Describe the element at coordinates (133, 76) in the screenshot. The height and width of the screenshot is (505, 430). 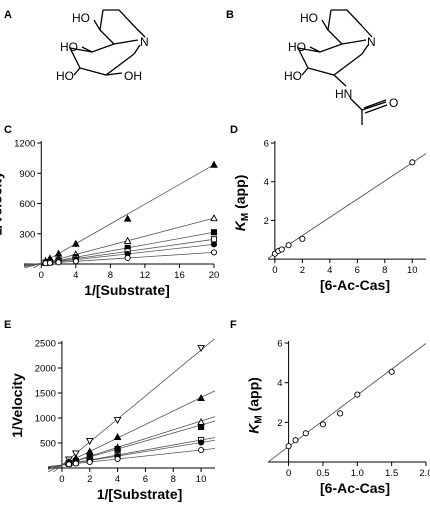
I see `structure-a-label-oh: OH` at that location.